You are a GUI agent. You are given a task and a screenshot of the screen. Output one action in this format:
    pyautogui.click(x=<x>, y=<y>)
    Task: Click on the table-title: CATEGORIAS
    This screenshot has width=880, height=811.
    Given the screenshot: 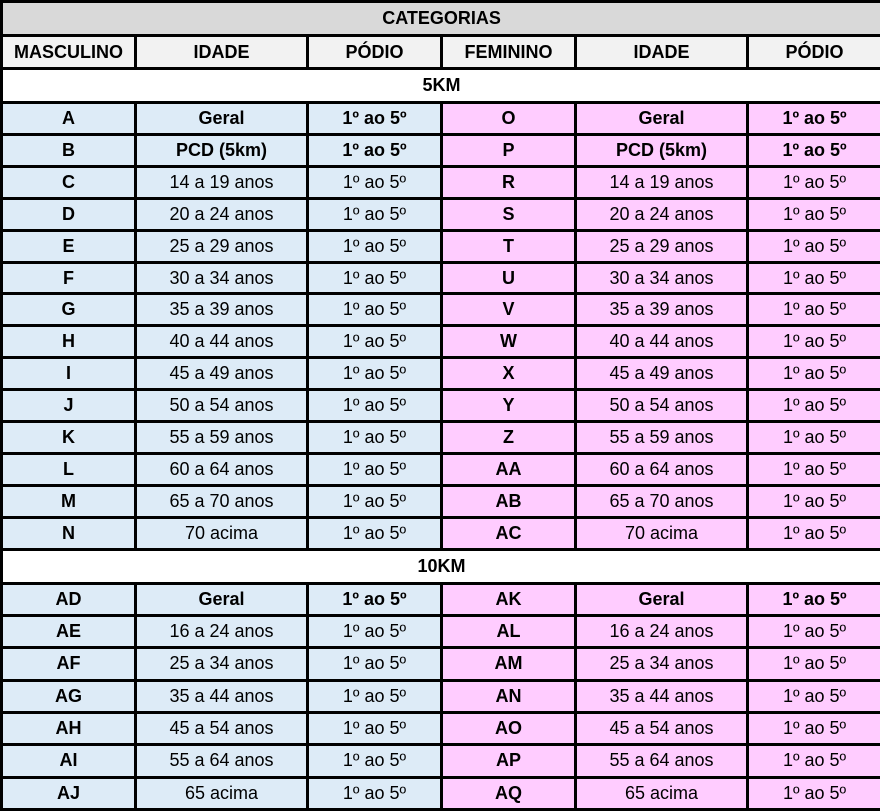 What is the action you would take?
    pyautogui.click(x=440, y=19)
    